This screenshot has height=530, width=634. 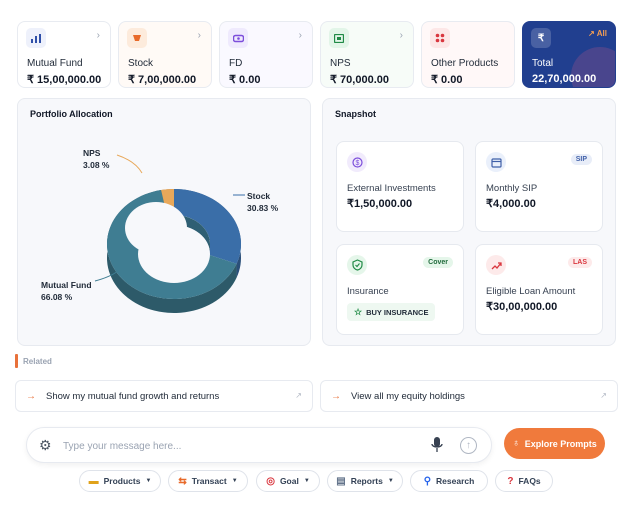 What do you see at coordinates (92, 153) in the screenshot?
I see `slice-label-nps: NPS` at bounding box center [92, 153].